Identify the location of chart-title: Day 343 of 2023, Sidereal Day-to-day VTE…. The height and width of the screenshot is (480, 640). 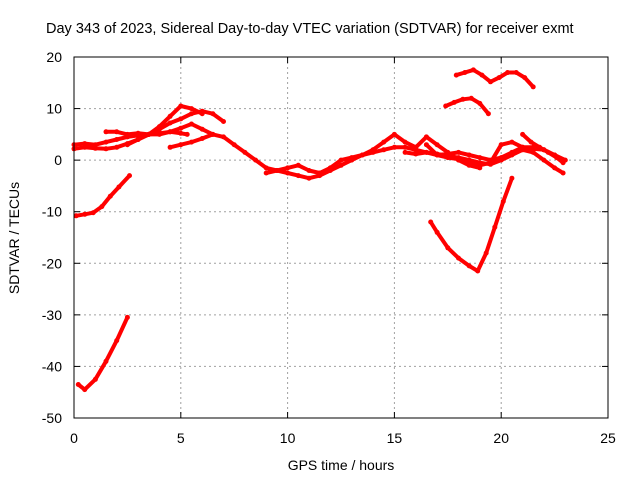
(310, 29).